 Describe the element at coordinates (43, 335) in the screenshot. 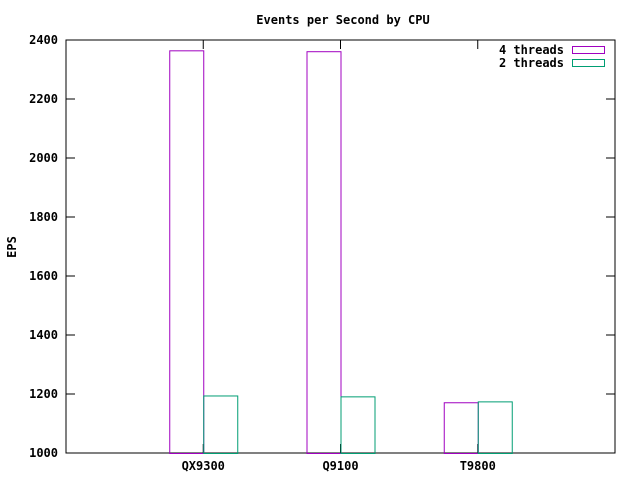

I see `y-tick-label: 1400` at that location.